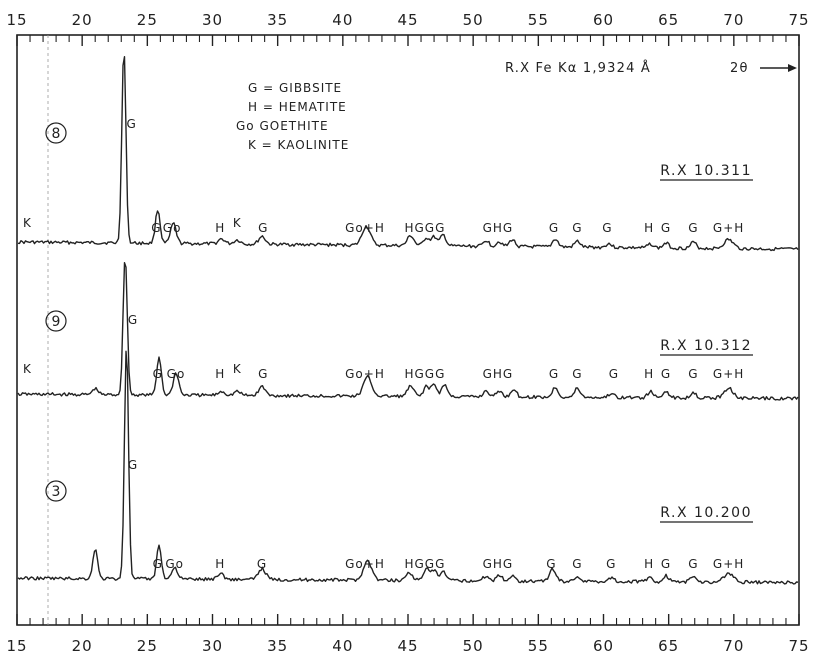  Describe the element at coordinates (147, 646) in the screenshot. I see `tick-label-bottom: 25` at that location.